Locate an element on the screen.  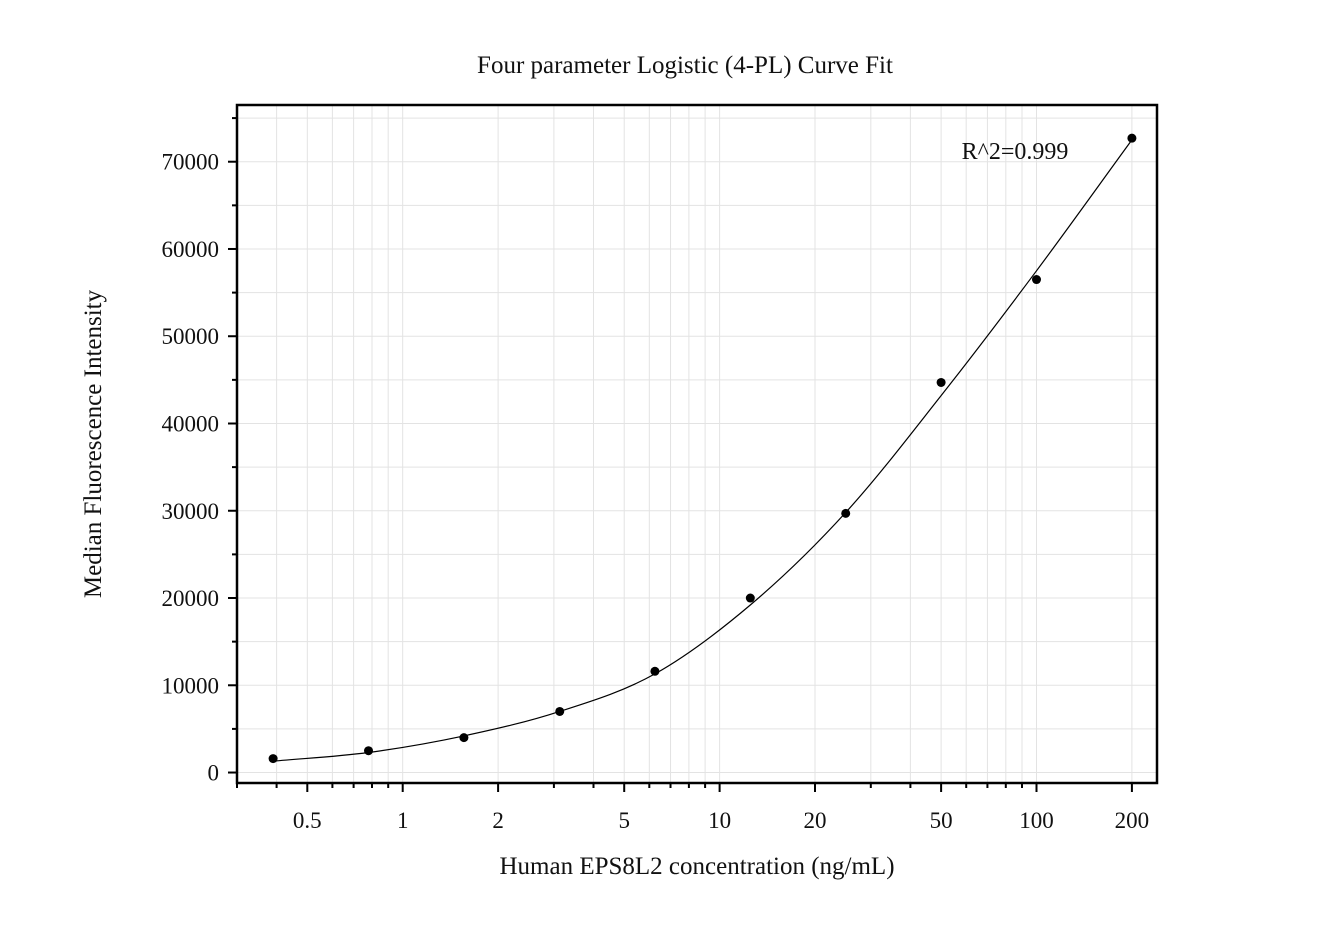
x-tick-label: 100 is located at coordinates (1036, 820).